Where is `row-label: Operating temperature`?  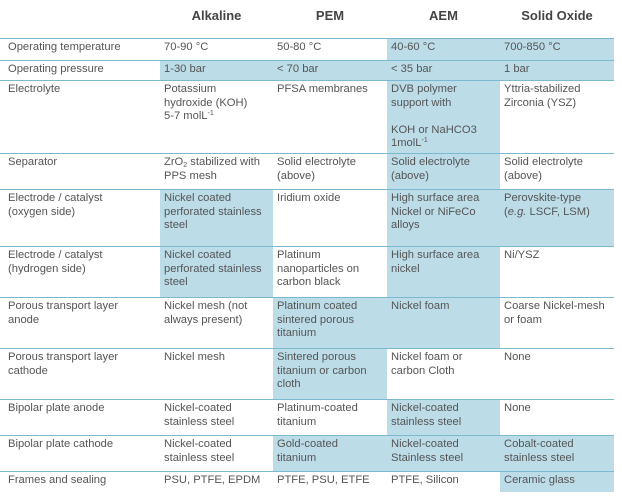 row-label: Operating temperature is located at coordinates (64, 47).